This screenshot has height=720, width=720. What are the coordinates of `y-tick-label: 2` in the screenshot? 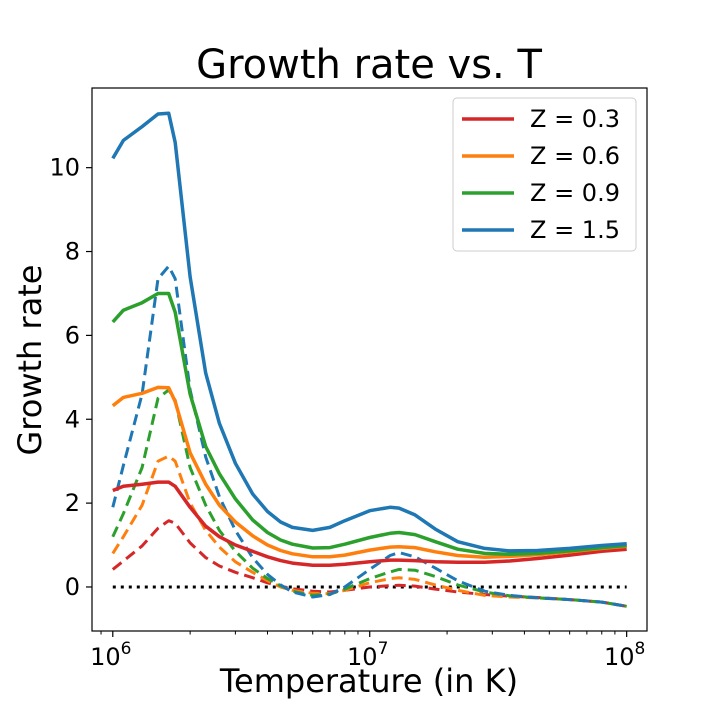 It's located at (72, 503).